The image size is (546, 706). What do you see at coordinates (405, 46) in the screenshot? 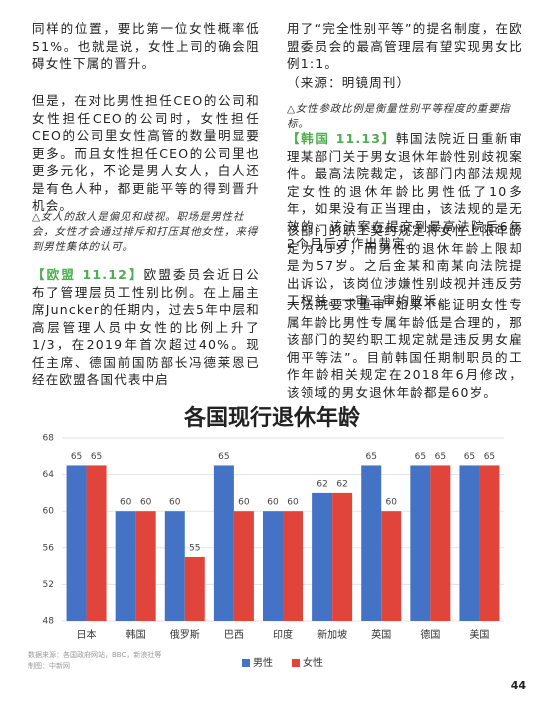
I see `paragraph: 用了“完全性别平等”的提名制度，在欧盟委员会的最高管理层有望实现男女比例1:1。` at bounding box center [405, 46].